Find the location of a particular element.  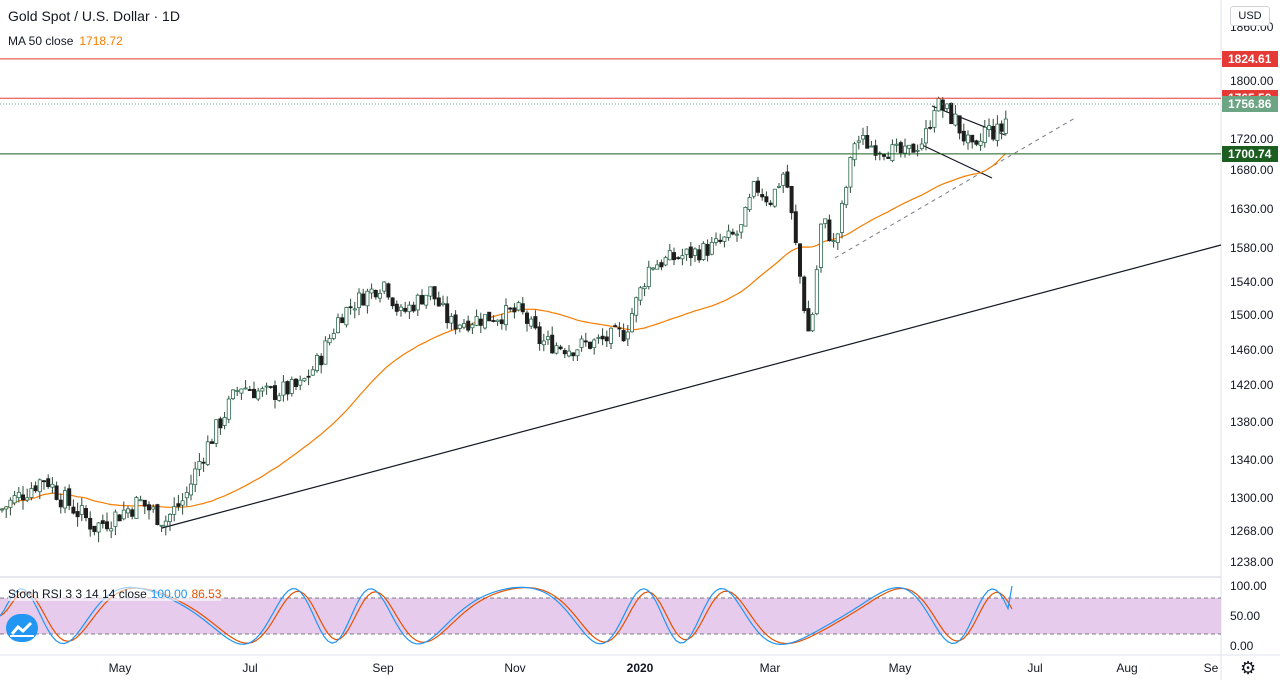

stoch-axis-label: 50.00 is located at coordinates (1245, 616).